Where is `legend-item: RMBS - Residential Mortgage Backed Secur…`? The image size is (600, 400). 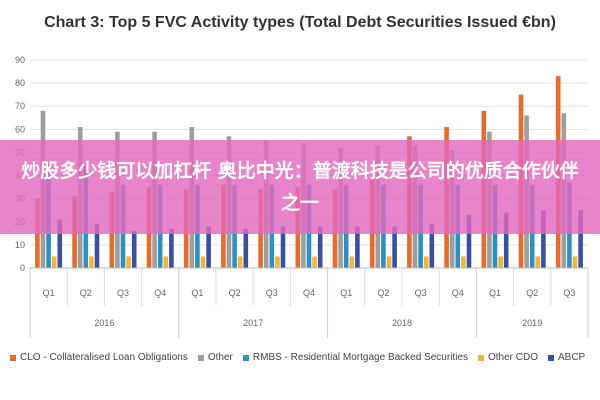
legend-item: RMBS - Residential Mortgage Backed Secur… is located at coordinates (355, 357).